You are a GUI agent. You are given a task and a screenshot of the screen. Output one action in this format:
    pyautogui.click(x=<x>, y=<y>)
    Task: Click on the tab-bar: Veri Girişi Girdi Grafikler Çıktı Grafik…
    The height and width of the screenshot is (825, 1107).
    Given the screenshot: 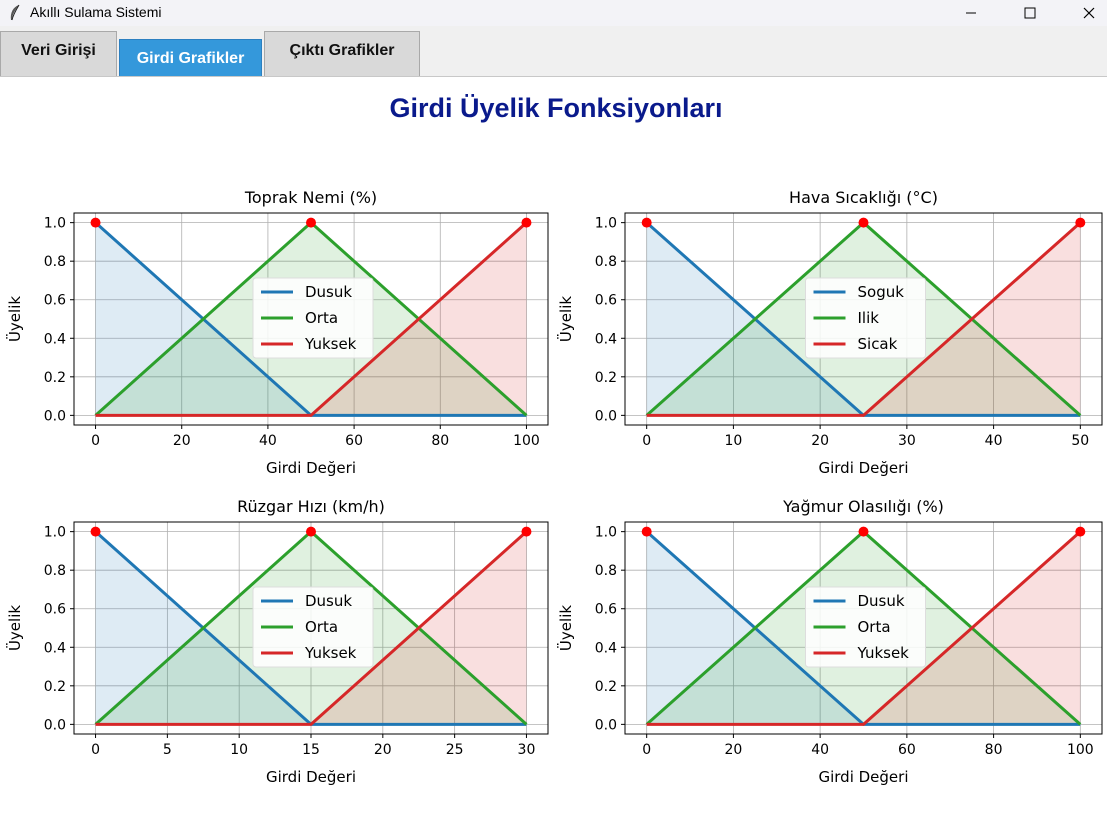 What is the action you would take?
    pyautogui.click(x=553, y=51)
    